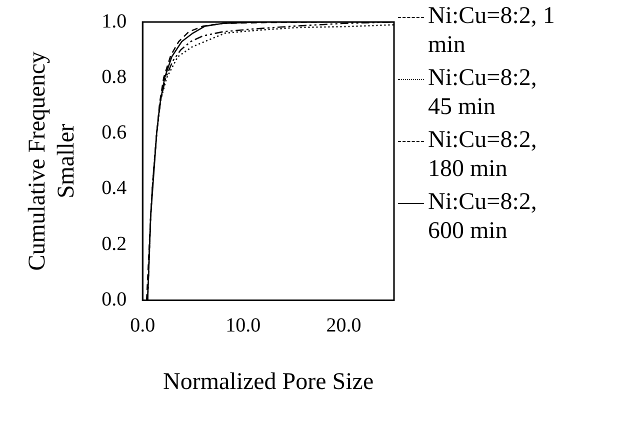 This screenshot has height=421, width=634. What do you see at coordinates (114, 21) in the screenshot?
I see `y-tick-label: 1.0` at bounding box center [114, 21].